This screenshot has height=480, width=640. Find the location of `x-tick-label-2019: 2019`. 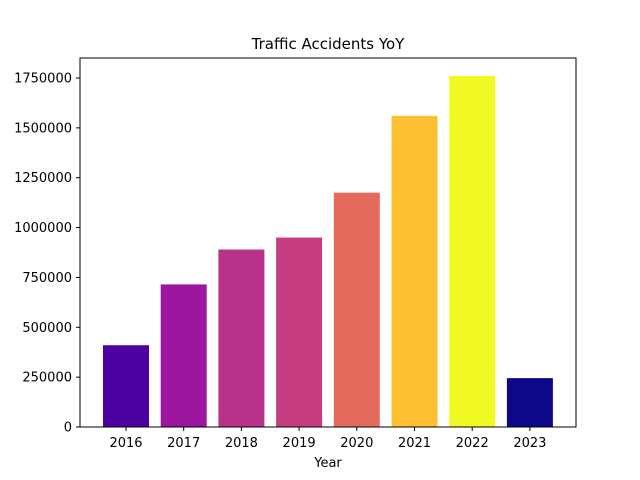

x-tick-label-2019: 2019 is located at coordinates (299, 443).